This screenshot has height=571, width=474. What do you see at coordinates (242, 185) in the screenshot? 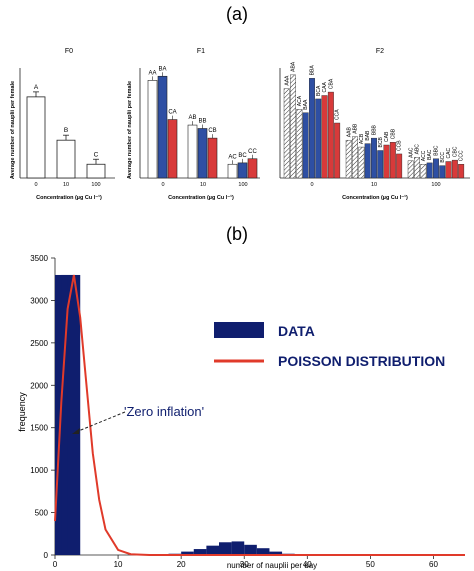
I see `f1-tick-label: 100` at bounding box center [242, 185].